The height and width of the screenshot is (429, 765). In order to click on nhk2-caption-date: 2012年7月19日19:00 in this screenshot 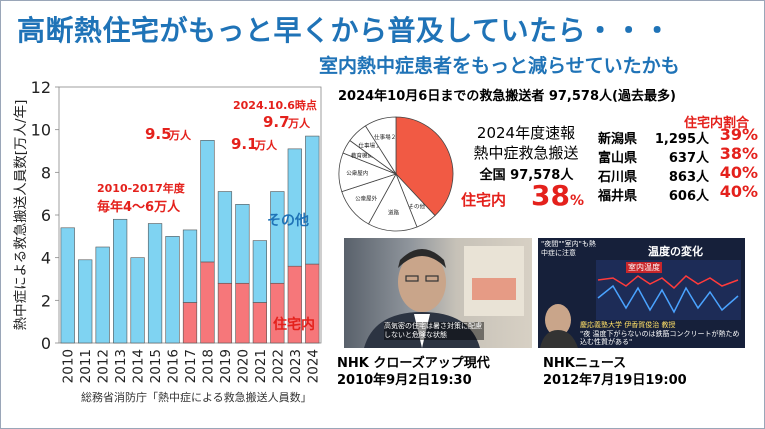, I will do `click(615, 380)`.